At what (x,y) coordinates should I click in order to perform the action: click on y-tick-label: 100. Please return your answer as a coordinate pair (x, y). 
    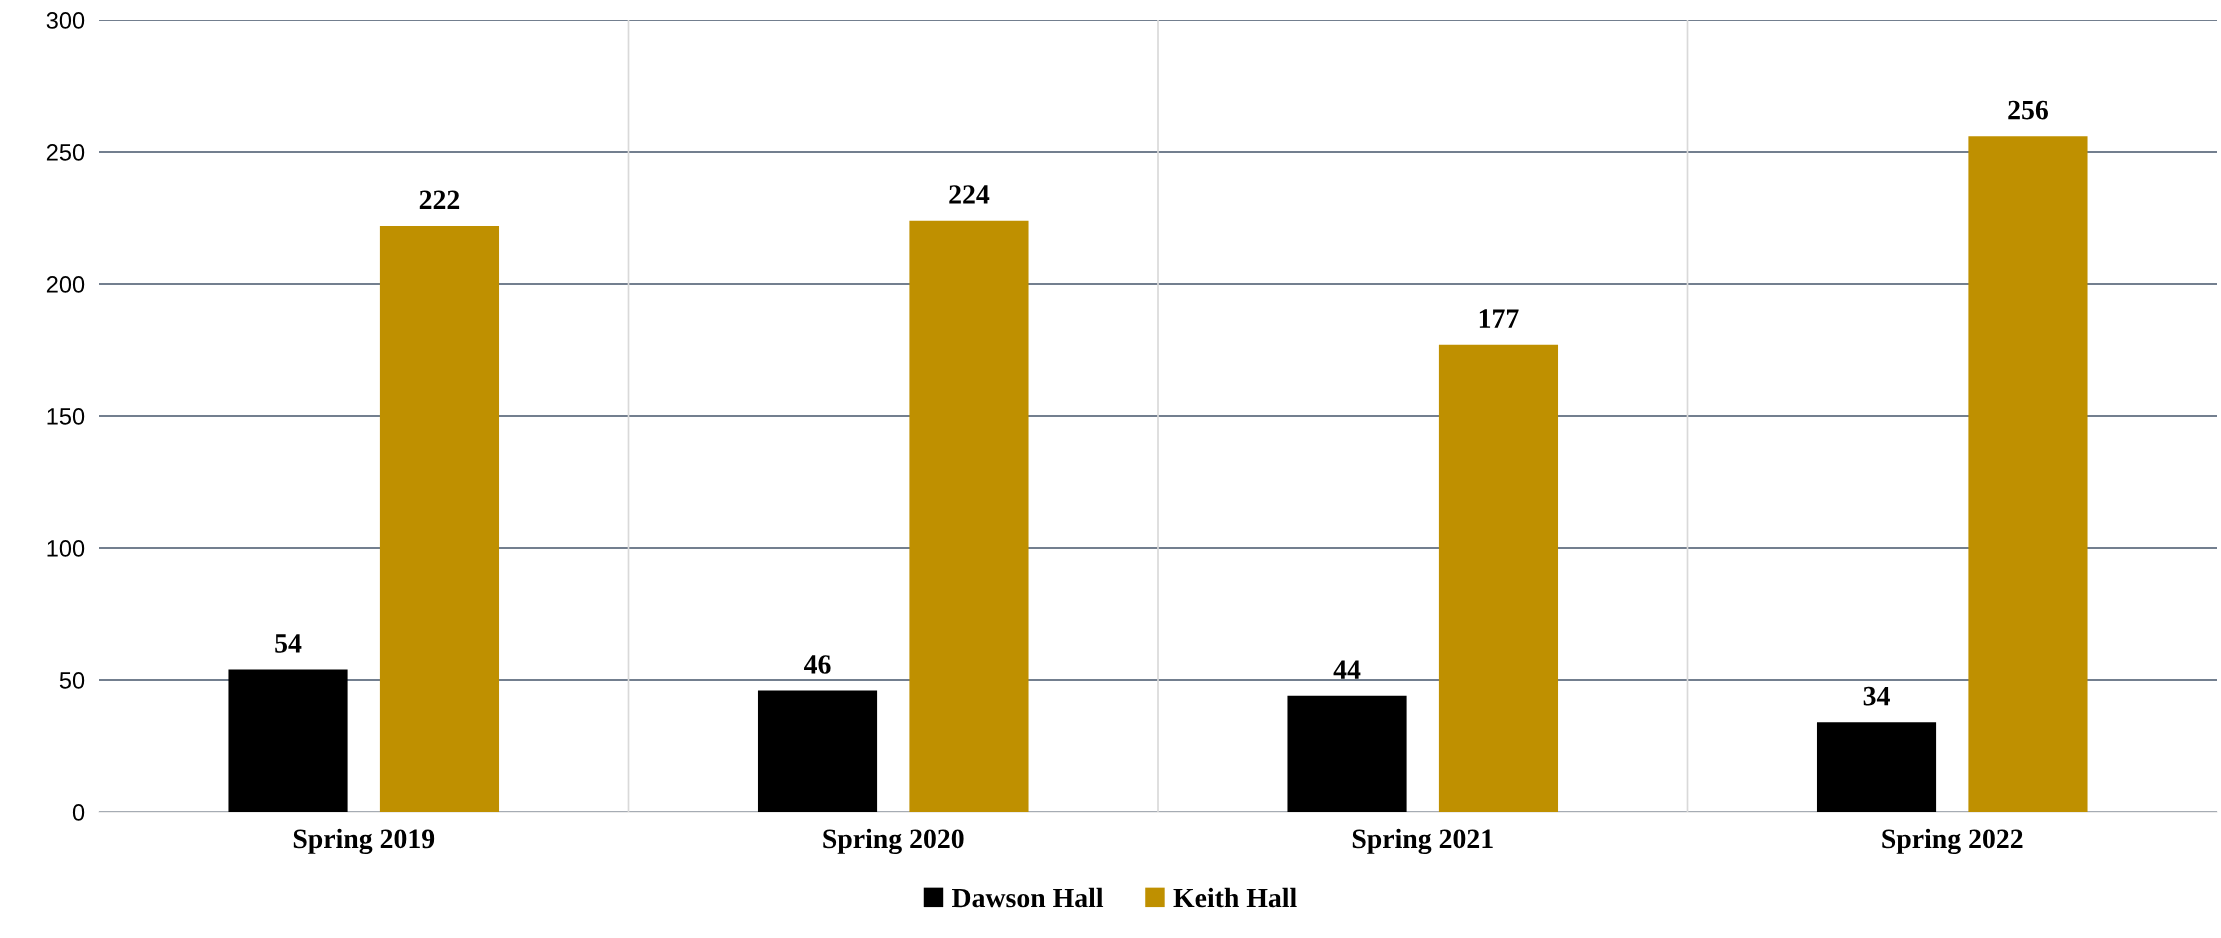
    Looking at the image, I should click on (66, 548).